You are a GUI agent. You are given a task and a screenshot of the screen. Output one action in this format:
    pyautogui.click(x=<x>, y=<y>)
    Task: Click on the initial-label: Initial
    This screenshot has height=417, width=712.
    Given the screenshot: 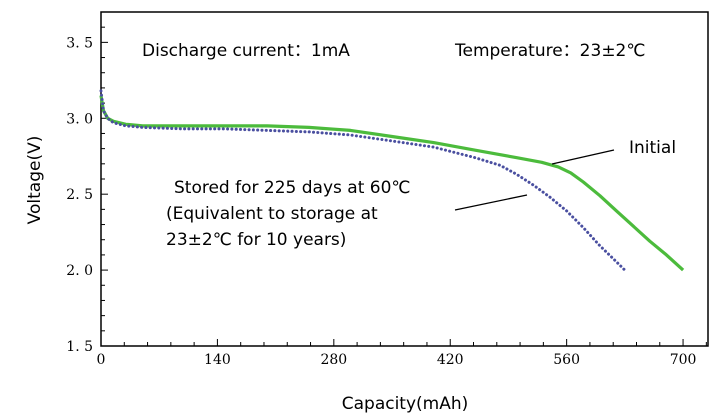 What is the action you would take?
    pyautogui.click(x=652, y=148)
    